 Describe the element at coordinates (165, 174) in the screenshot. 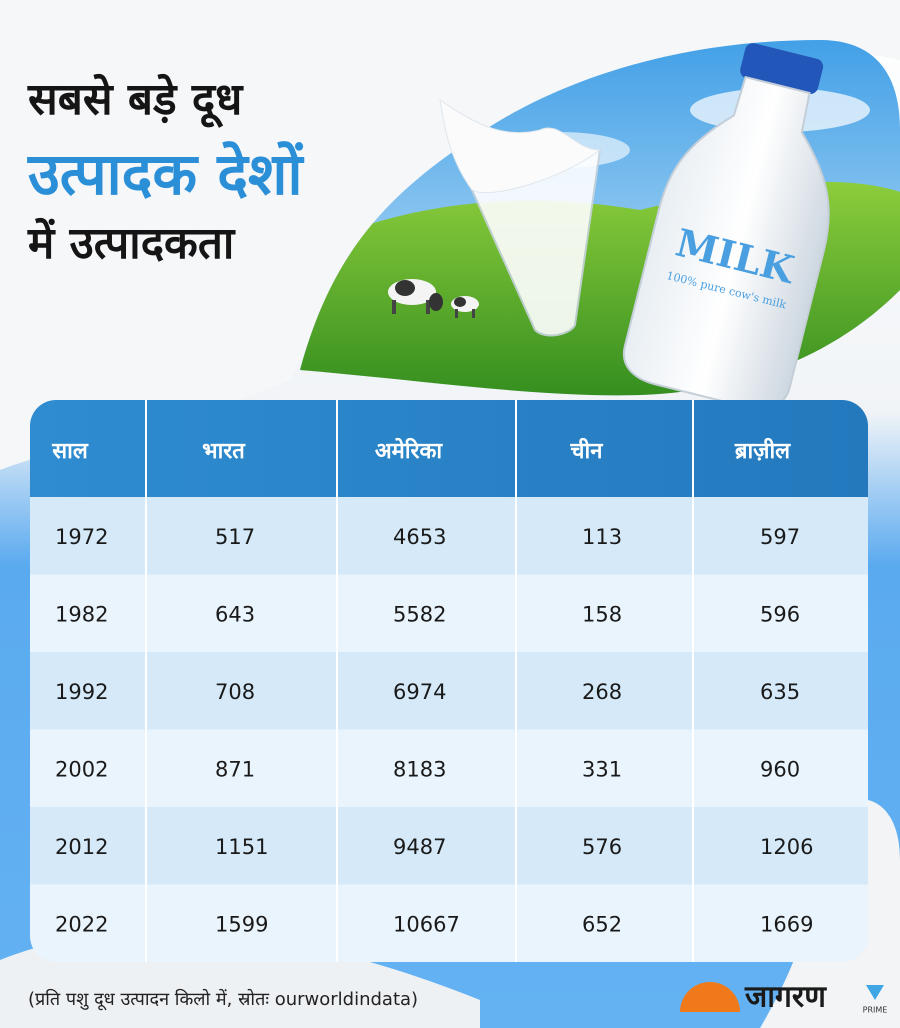

I see `title-highlight: उत्पादक देशों` at that location.